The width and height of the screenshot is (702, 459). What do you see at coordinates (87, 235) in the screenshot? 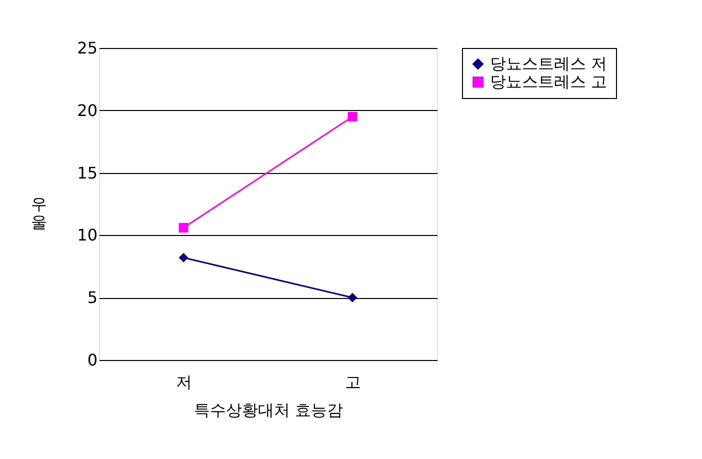
I see `y-tick-label: 10` at bounding box center [87, 235].